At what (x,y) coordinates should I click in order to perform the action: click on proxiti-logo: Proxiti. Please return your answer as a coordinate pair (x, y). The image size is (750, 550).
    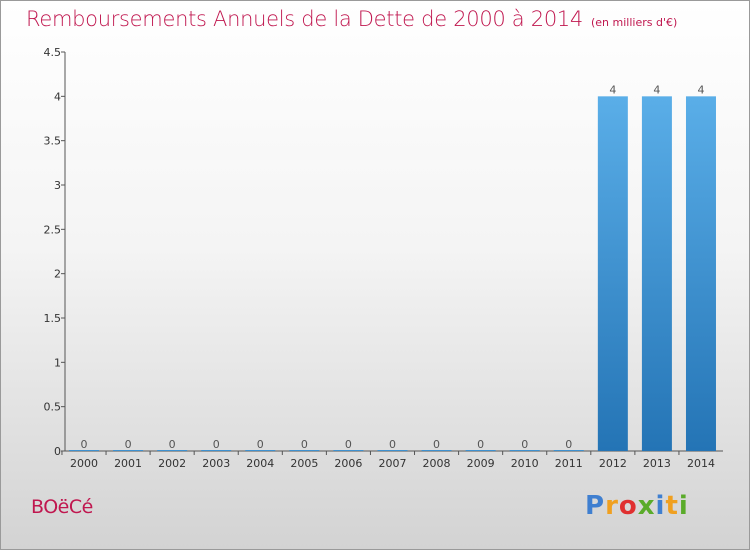
    Looking at the image, I should click on (637, 506).